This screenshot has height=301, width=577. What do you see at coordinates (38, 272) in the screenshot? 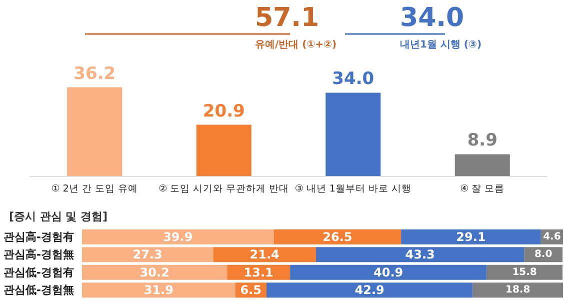
I see `y-tick-label: 관심低-경험有` at bounding box center [38, 272].